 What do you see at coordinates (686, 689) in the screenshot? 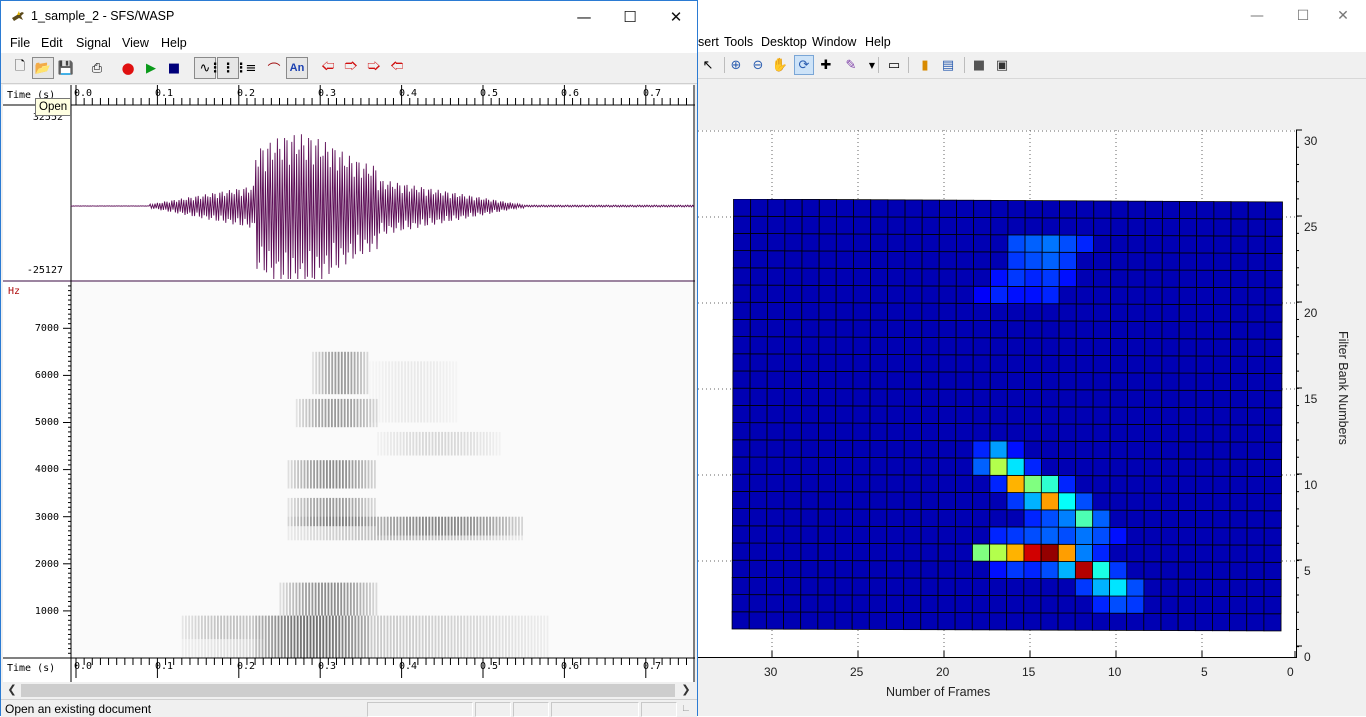
I see `scroll-right-icon: ❯` at bounding box center [686, 689].